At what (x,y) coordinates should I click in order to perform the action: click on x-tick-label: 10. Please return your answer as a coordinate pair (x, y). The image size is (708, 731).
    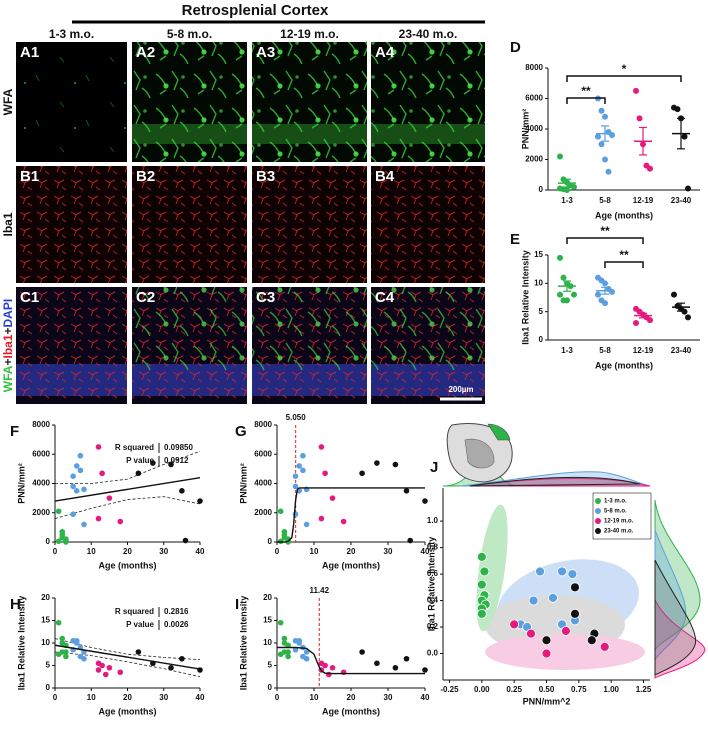
    Looking at the image, I should click on (91, 697).